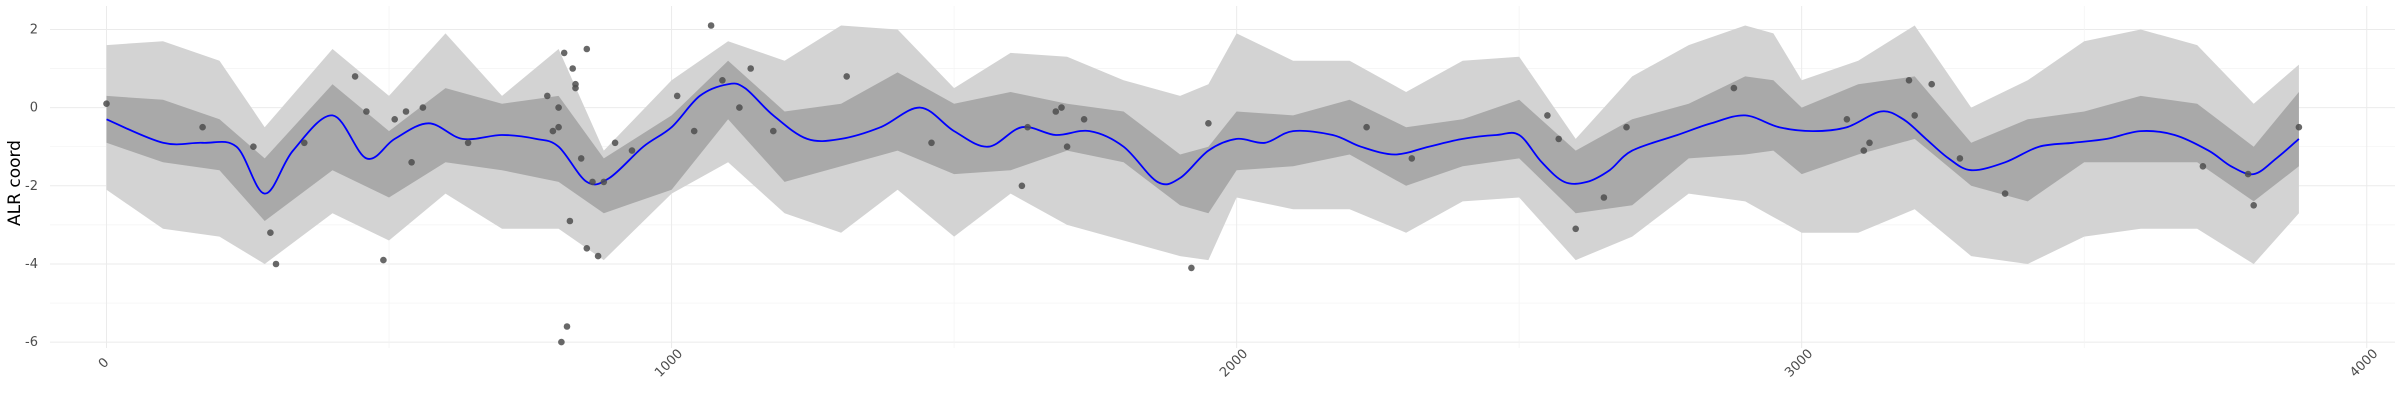  I want to click on y-axis-title: ALR coord, so click(15, 183).